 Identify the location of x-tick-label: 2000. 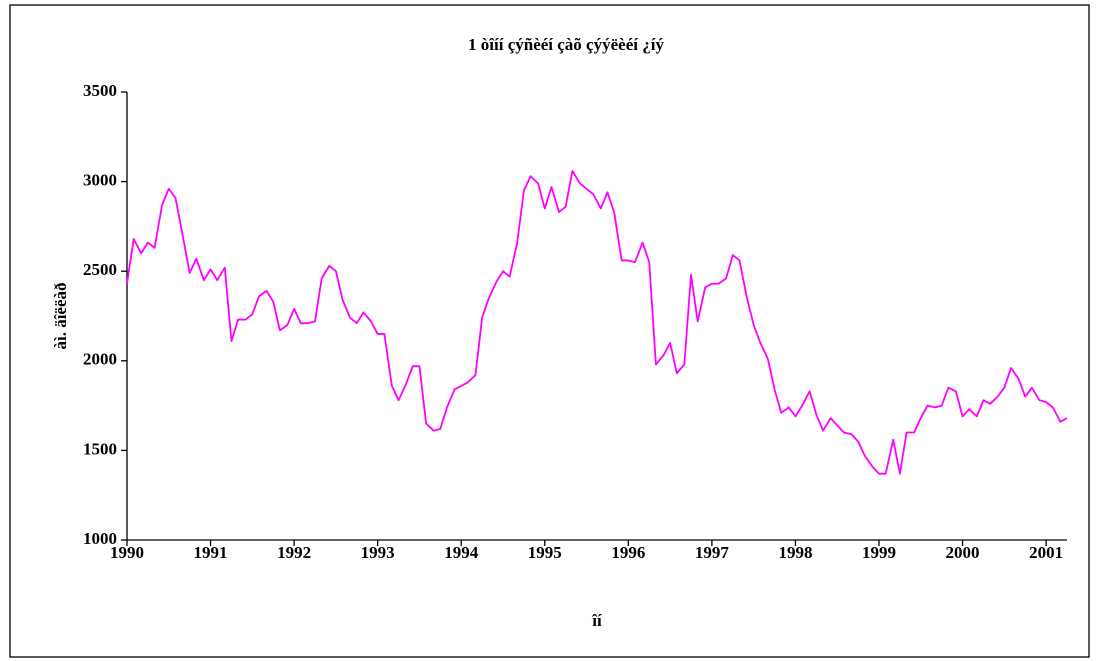
(963, 552).